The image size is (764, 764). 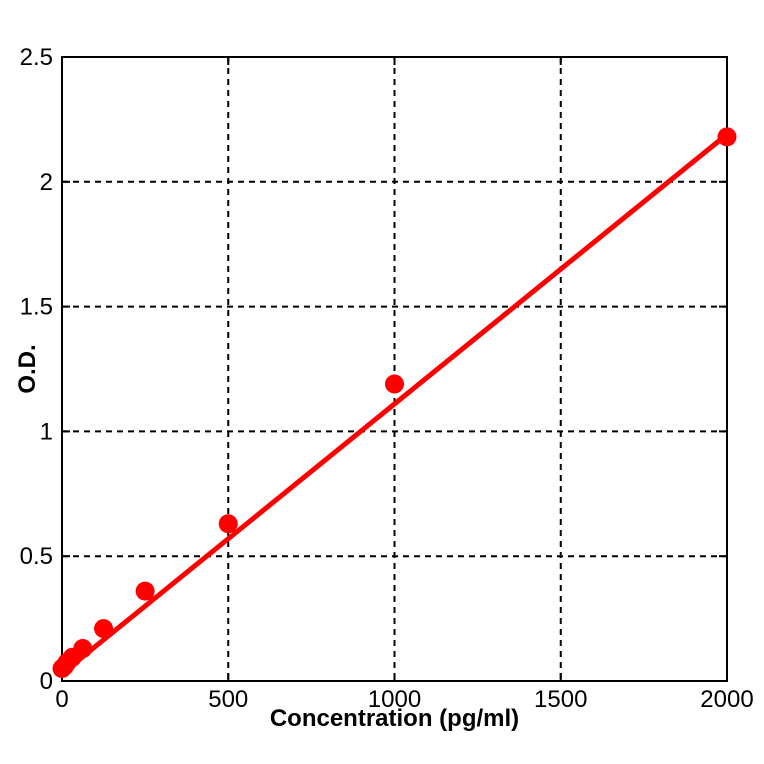 I want to click on y-tick-label: 0, so click(x=46, y=681).